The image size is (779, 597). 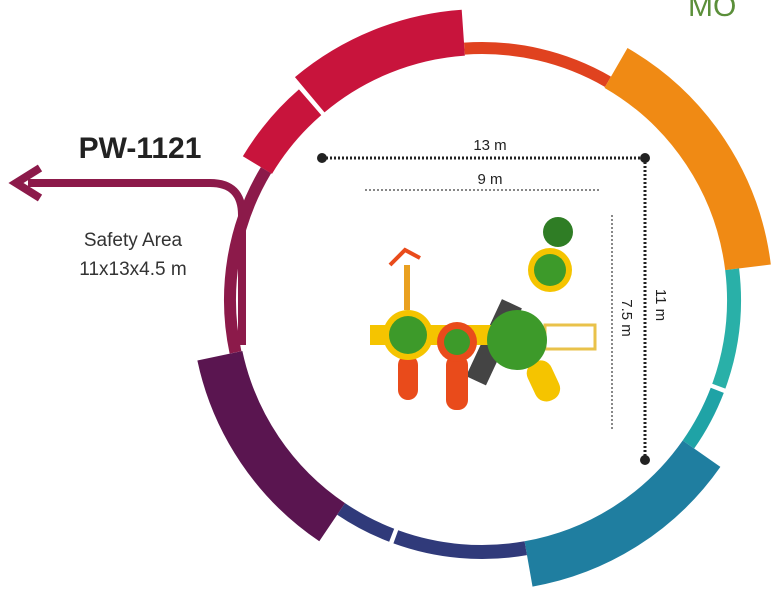 What do you see at coordinates (132, 269) in the screenshot?
I see `safety-size: 11x13x4.5 m` at bounding box center [132, 269].